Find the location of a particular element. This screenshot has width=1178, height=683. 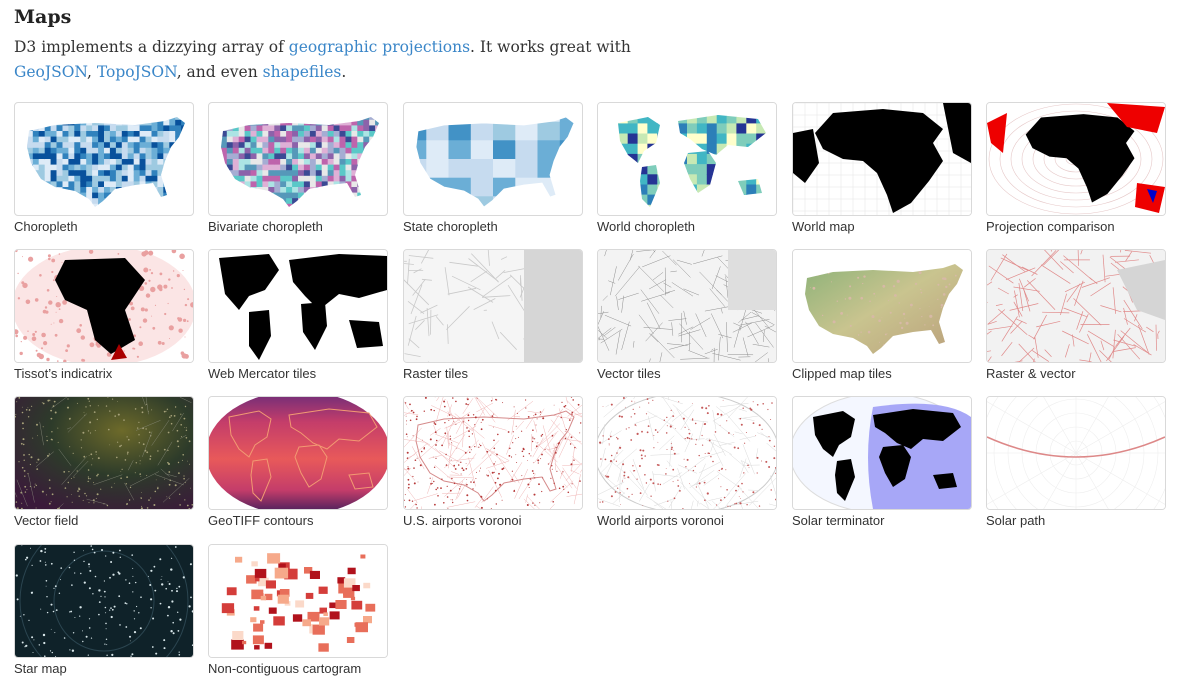

vector-tiles-map-image is located at coordinates (687, 306).